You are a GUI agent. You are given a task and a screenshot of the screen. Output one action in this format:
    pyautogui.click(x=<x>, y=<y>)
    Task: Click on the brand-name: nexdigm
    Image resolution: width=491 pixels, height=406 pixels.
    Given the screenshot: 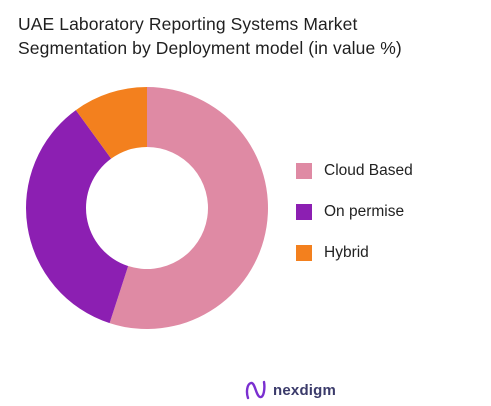 What is the action you would take?
    pyautogui.click(x=305, y=390)
    